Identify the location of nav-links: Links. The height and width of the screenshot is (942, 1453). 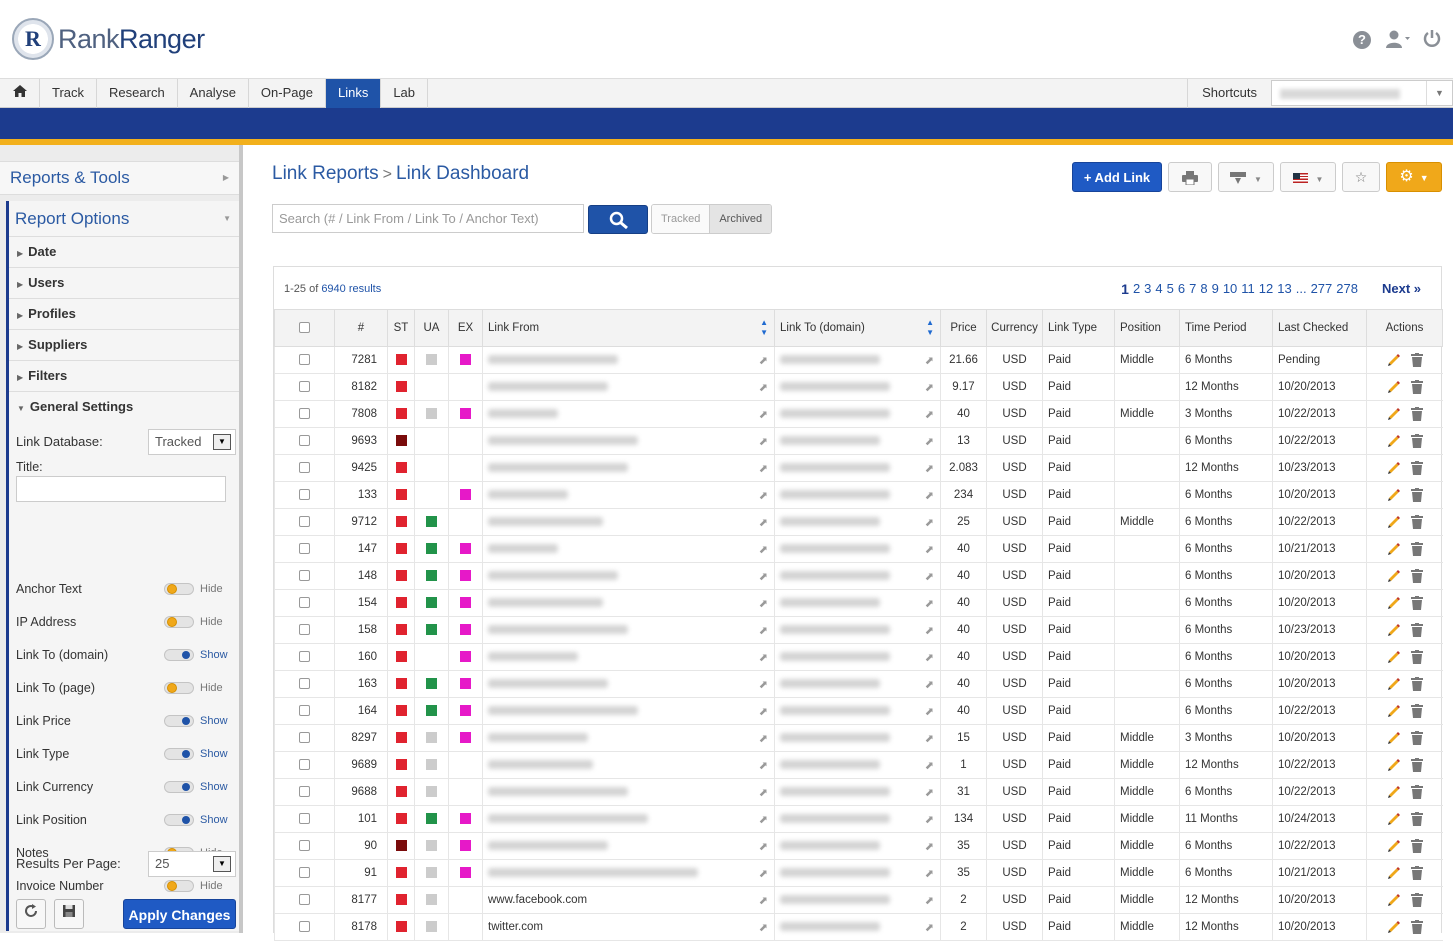
(353, 93).